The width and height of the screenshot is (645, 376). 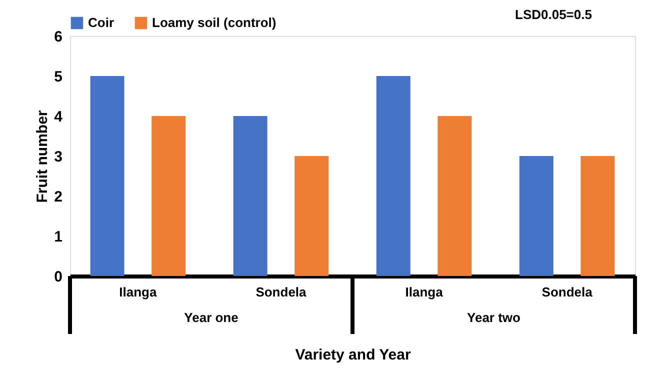 What do you see at coordinates (58, 77) in the screenshot?
I see `y-tick-label: 5` at bounding box center [58, 77].